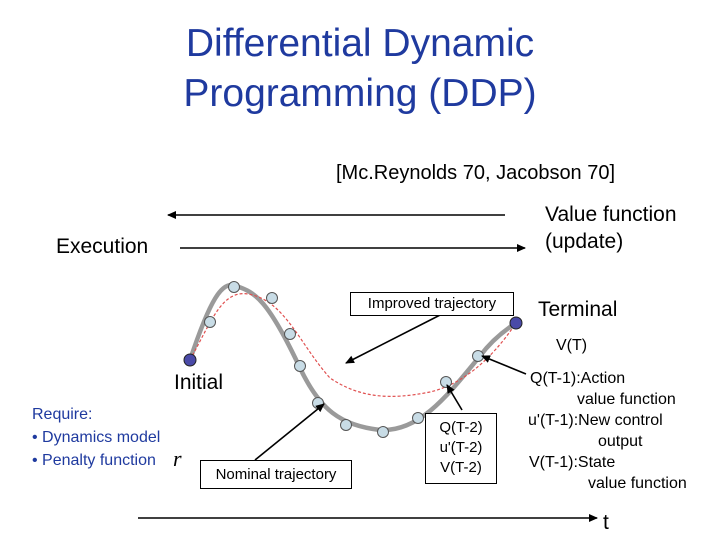 The height and width of the screenshot is (540, 720). Describe the element at coordinates (572, 462) in the screenshot. I see `step-t1-line-5: V(T-1):State` at that location.